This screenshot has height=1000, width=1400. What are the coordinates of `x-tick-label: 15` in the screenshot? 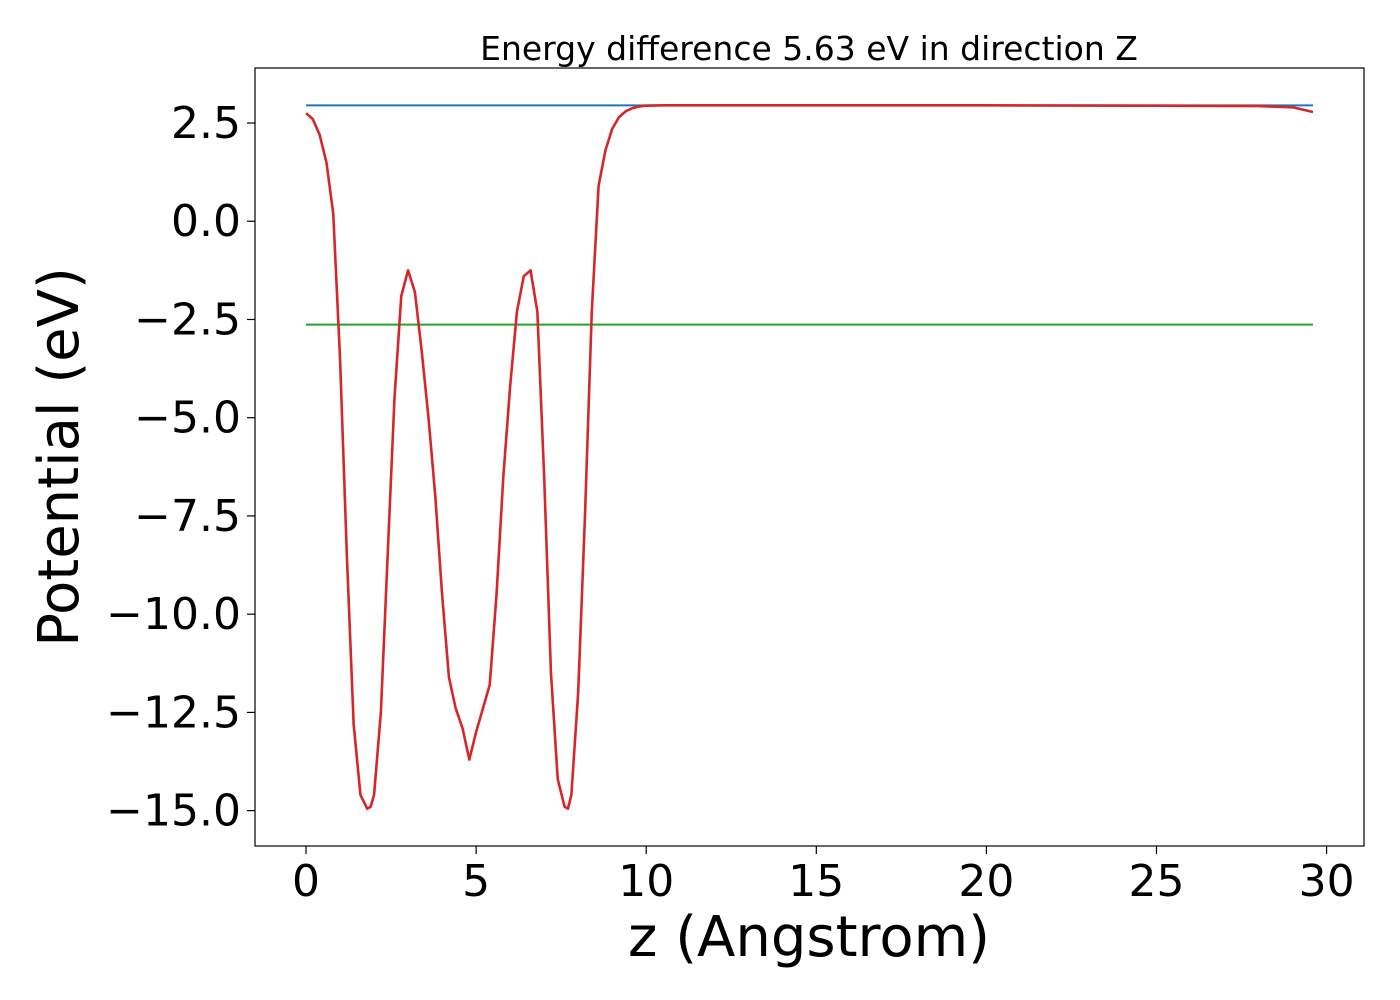 It's located at (816, 881).